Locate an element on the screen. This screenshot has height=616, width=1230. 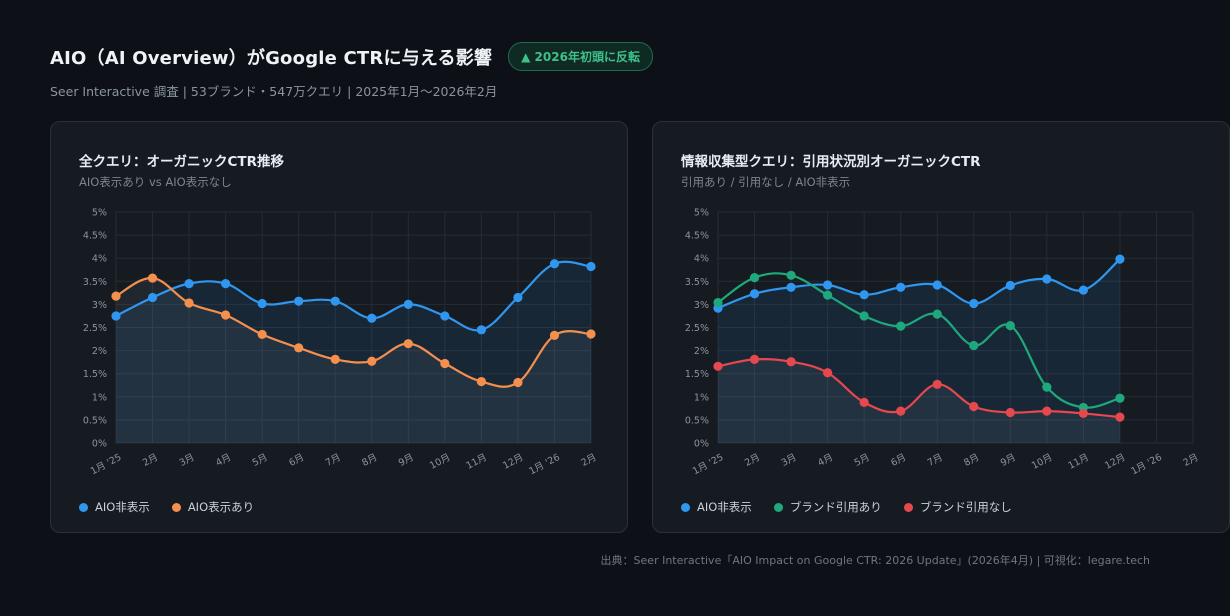
x-tick-label: 10月 is located at coordinates (1042, 462).